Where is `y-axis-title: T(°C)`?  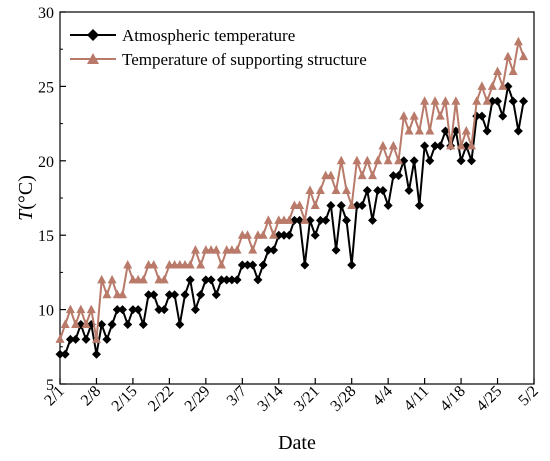 y-axis-title: T(°C) is located at coordinates (26, 198).